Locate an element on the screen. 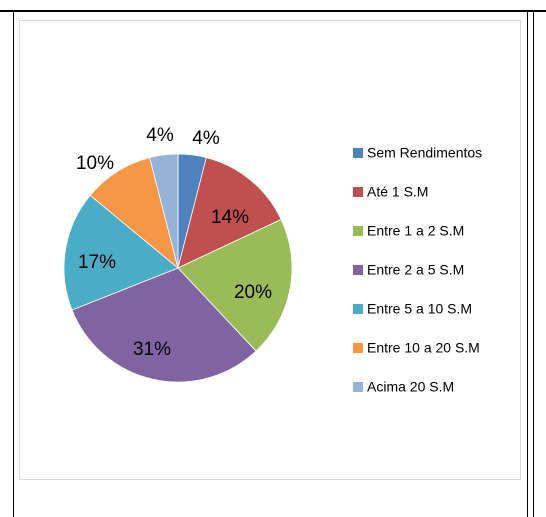 This screenshot has width=546, height=517. data-label: 31% is located at coordinates (152, 349).